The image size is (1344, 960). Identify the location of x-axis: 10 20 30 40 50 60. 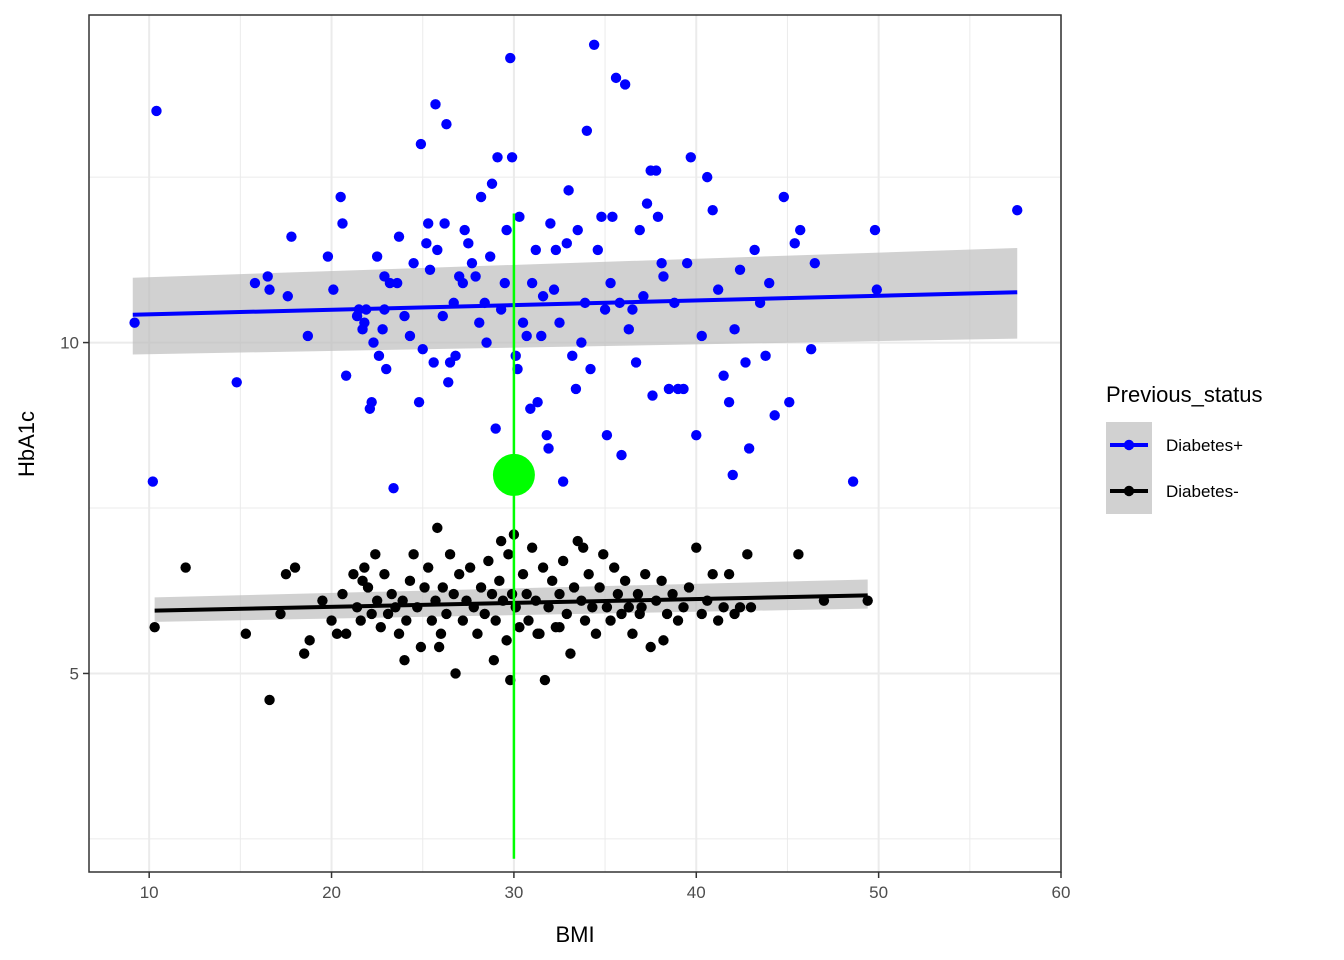
(605, 887).